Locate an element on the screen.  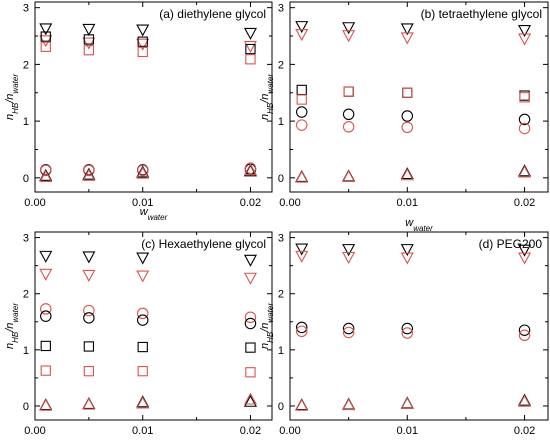
y-tick-label: 2 is located at coordinates (26, 65).